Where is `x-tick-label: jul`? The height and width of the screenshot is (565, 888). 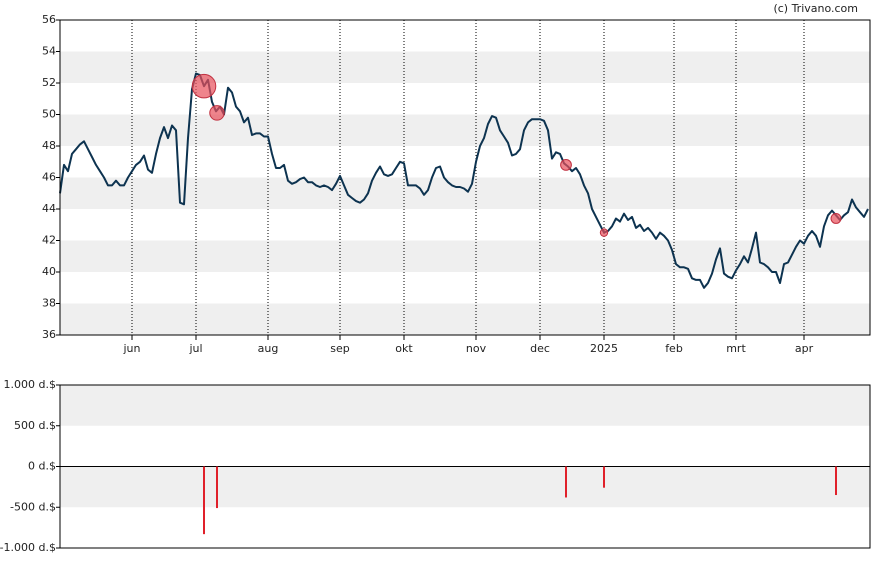 x-tick-label: jul is located at coordinates (195, 348).